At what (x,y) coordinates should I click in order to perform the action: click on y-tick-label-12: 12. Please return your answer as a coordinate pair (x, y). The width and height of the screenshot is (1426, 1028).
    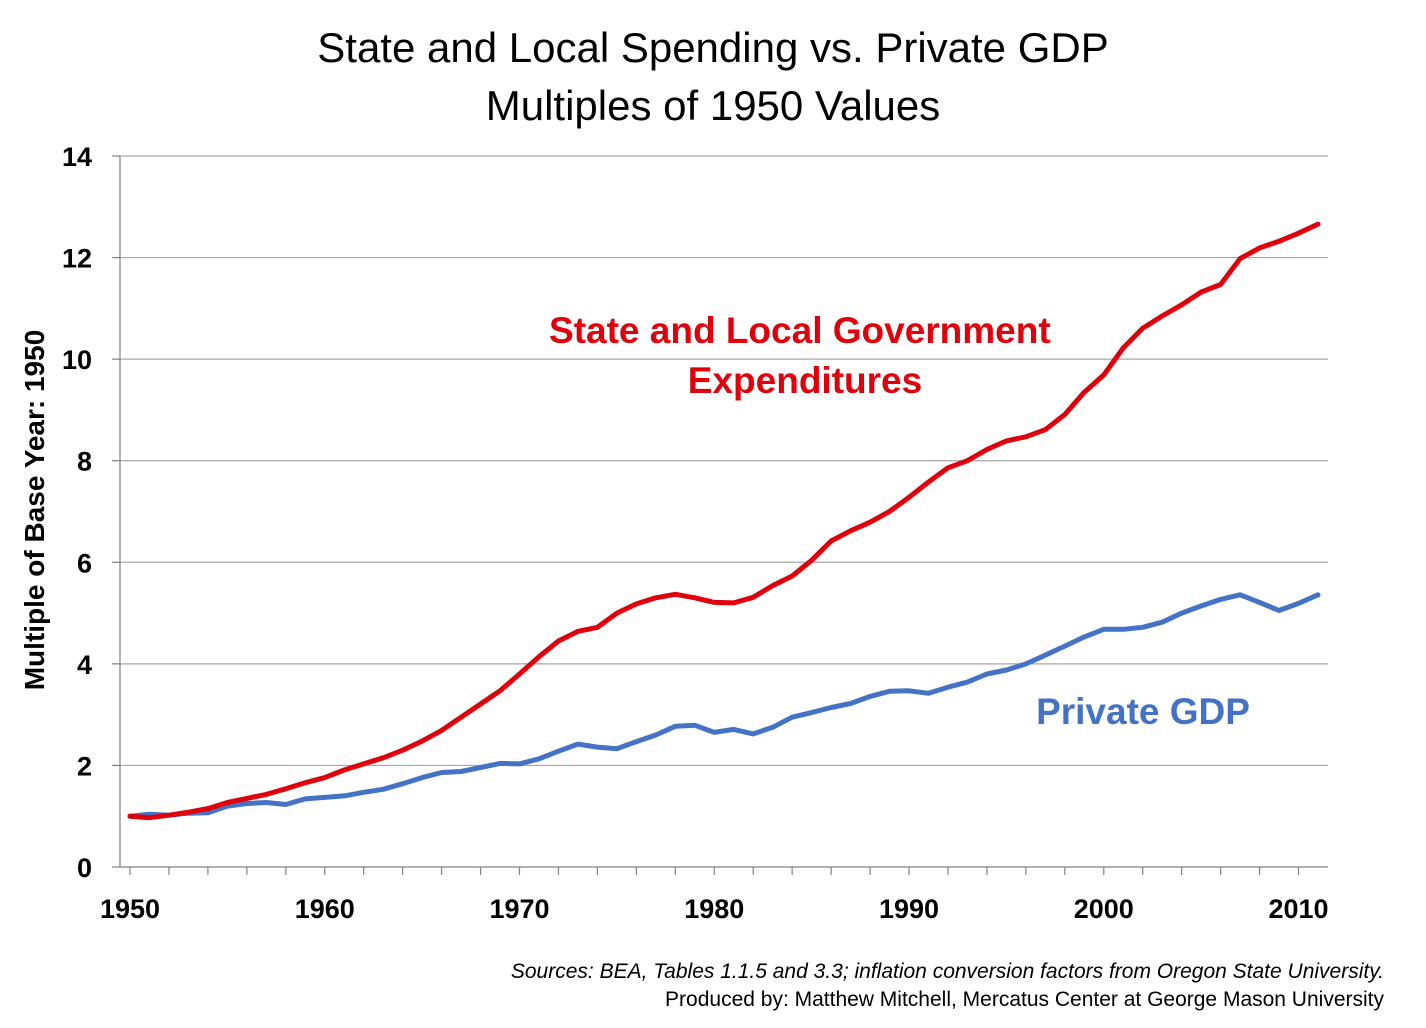
    Looking at the image, I should click on (77, 259).